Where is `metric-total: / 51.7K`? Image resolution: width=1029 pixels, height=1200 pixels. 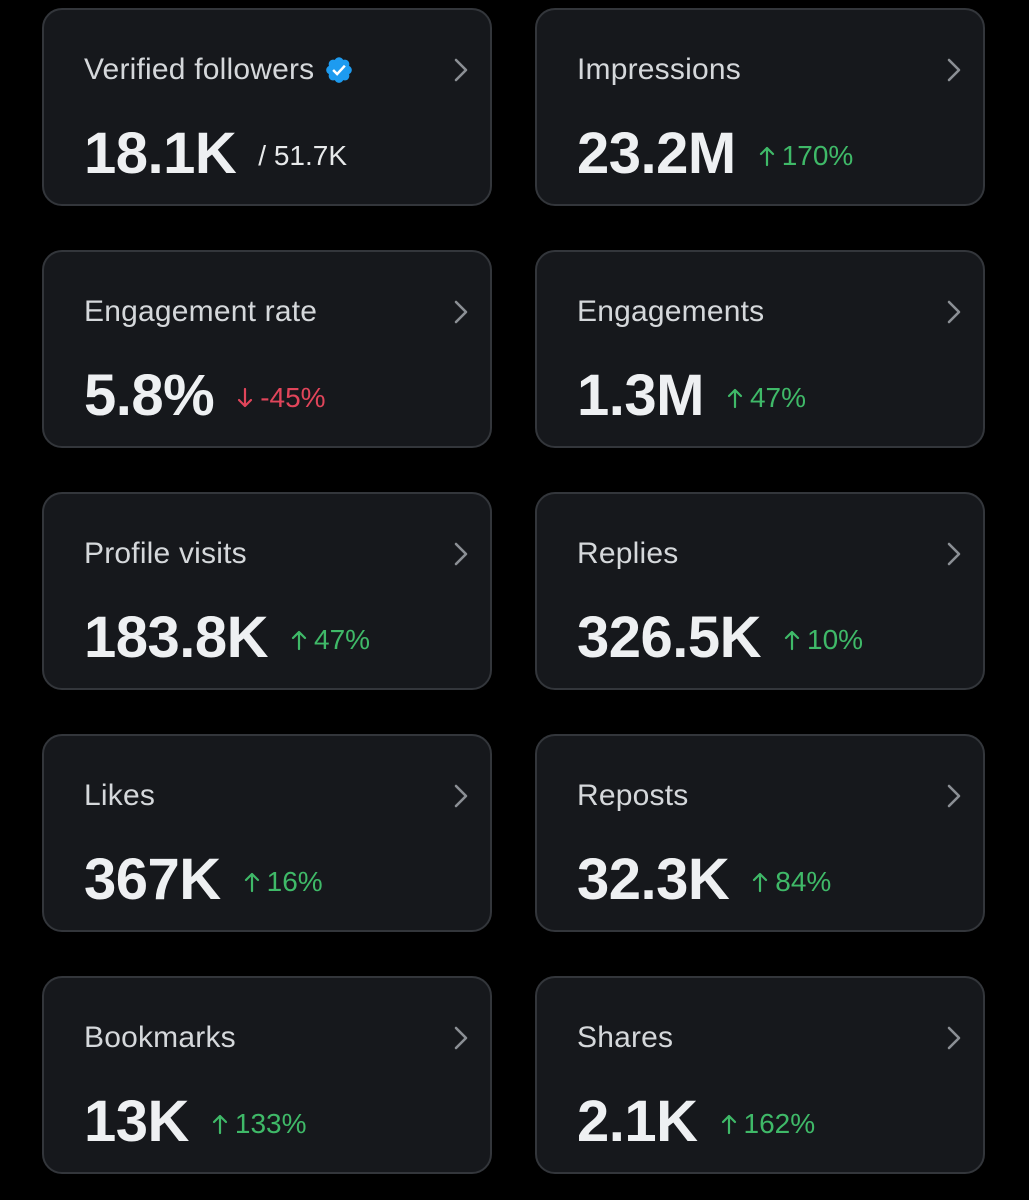
metric-total: / 51.7K is located at coordinates (303, 155).